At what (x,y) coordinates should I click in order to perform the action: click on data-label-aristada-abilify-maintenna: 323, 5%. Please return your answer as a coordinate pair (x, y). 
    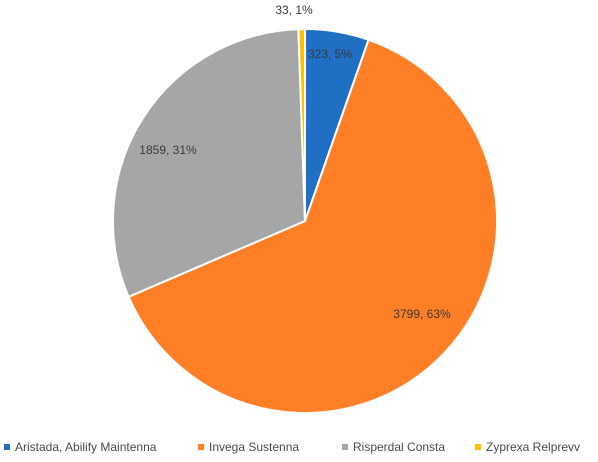
    Looking at the image, I should click on (330, 54).